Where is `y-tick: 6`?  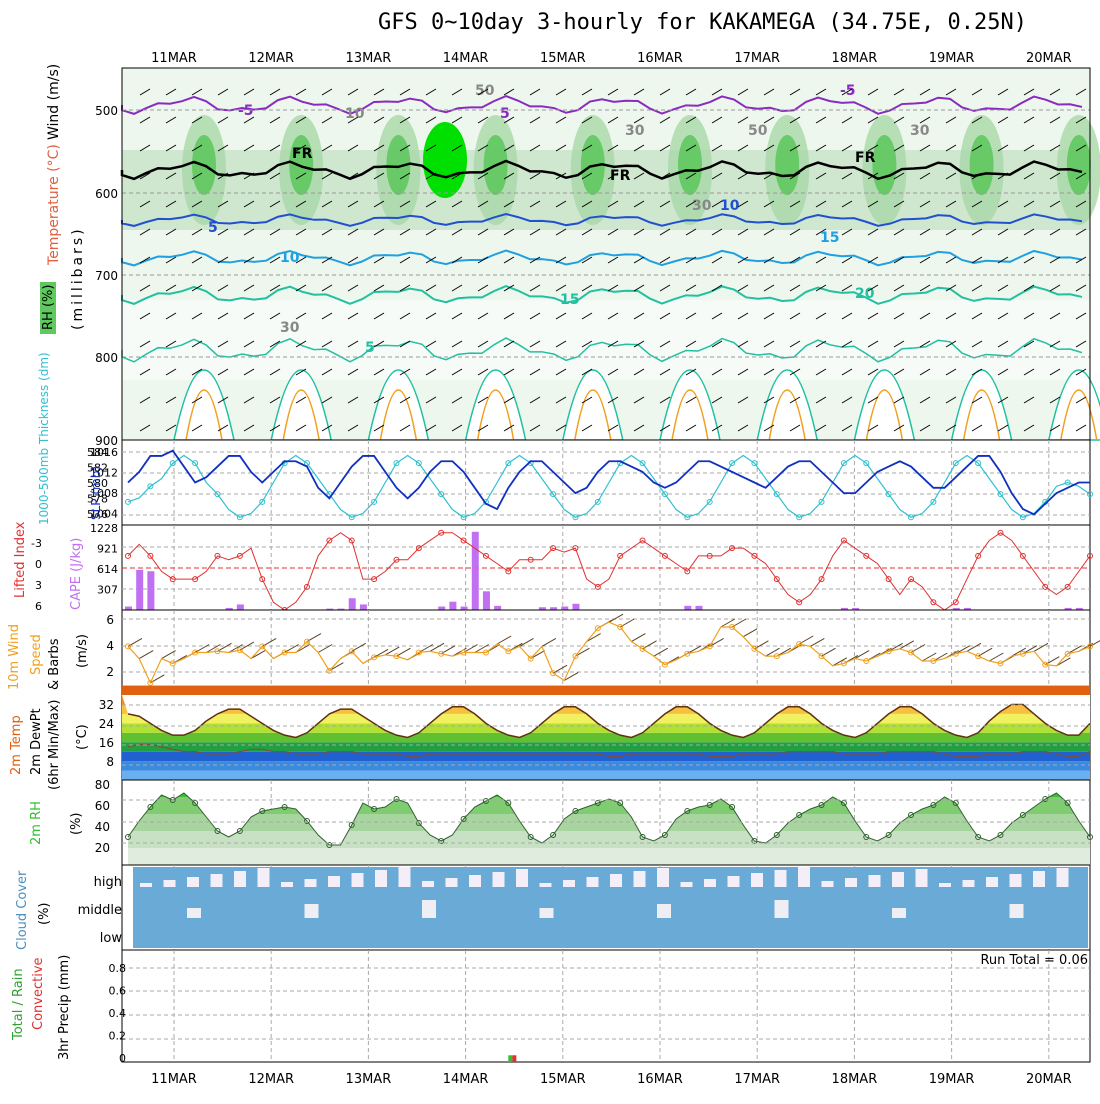 y-tick: 6 is located at coordinates (110, 620).